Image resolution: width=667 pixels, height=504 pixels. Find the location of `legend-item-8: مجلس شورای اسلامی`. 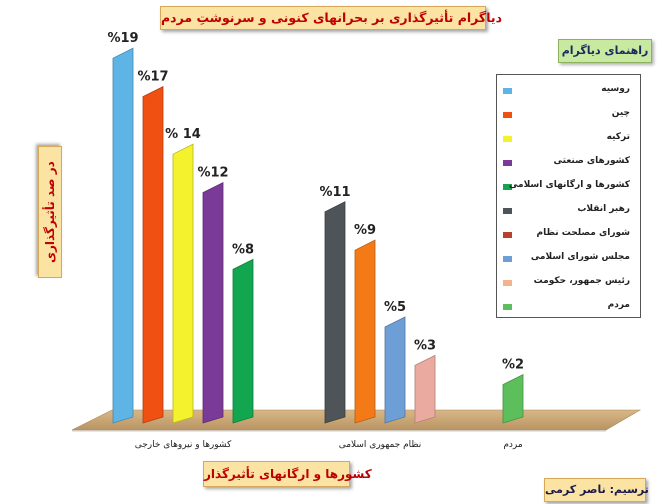

legend-item-8: مجلس شورای اسلامی is located at coordinates (568, 259).